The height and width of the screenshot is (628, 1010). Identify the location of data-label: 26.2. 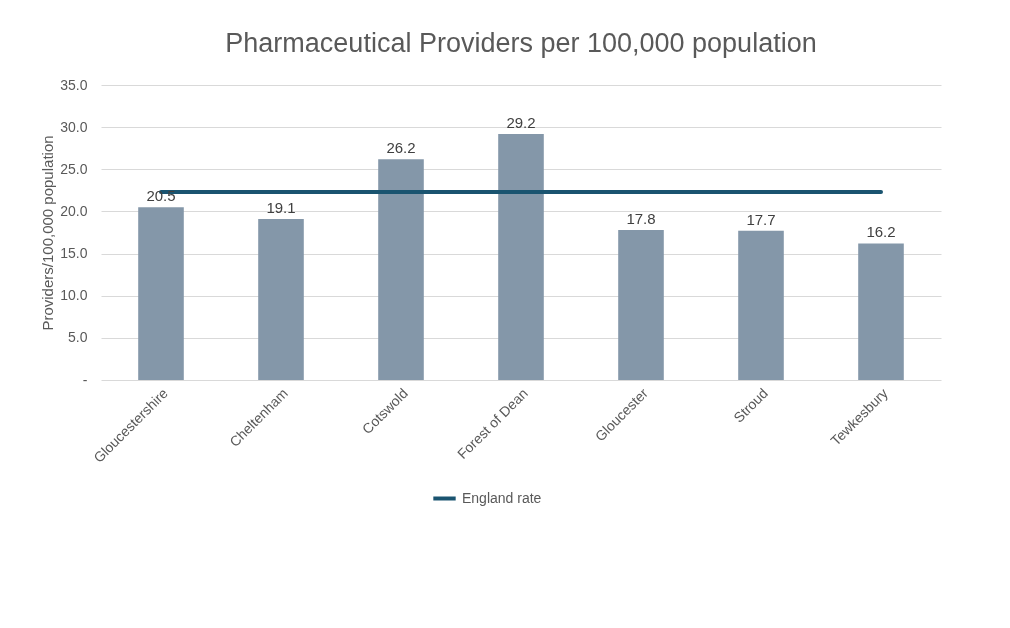
(401, 148).